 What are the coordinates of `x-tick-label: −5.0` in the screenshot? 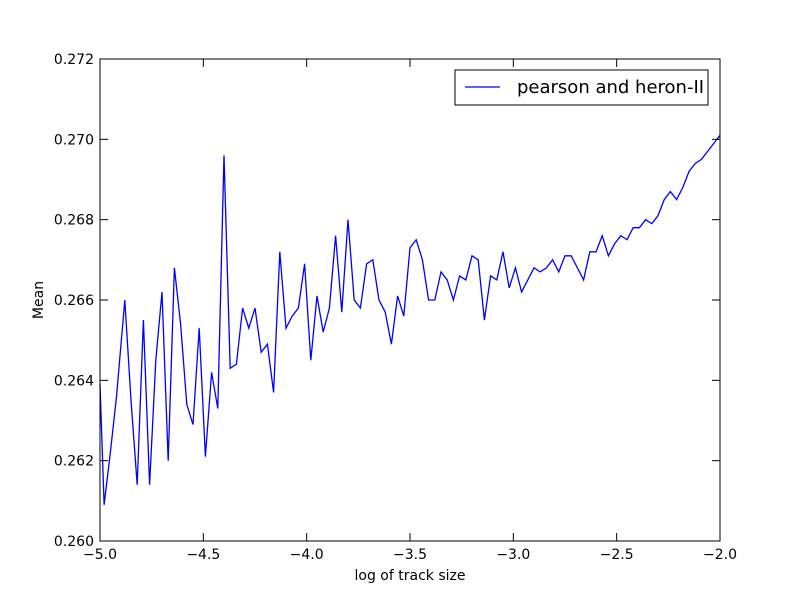 It's located at (100, 555).